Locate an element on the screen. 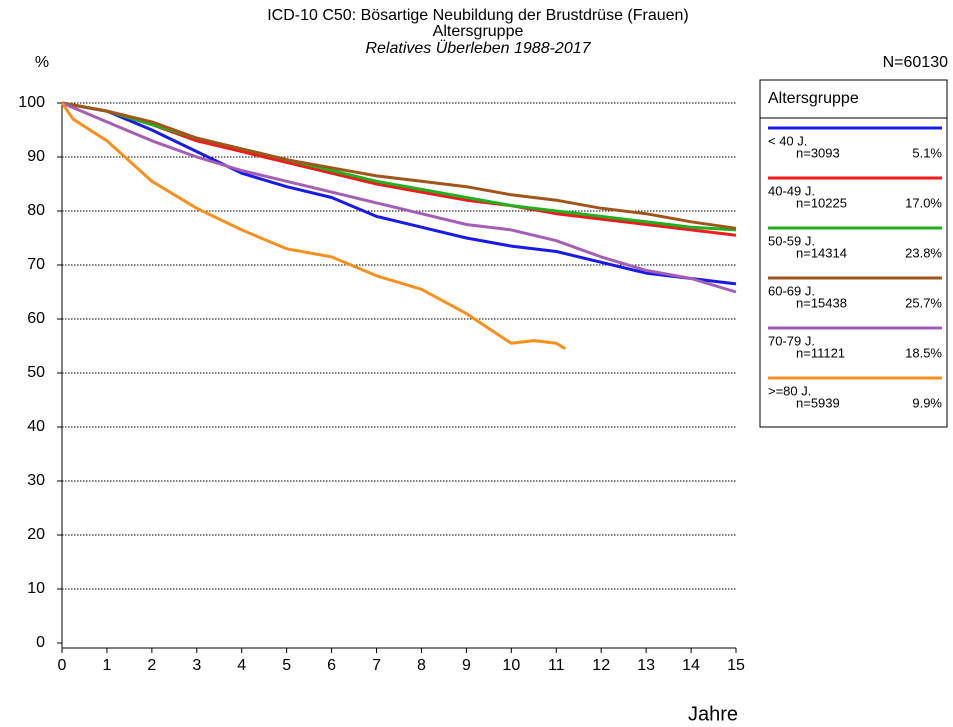  legend-count: n=10225 is located at coordinates (821, 202).